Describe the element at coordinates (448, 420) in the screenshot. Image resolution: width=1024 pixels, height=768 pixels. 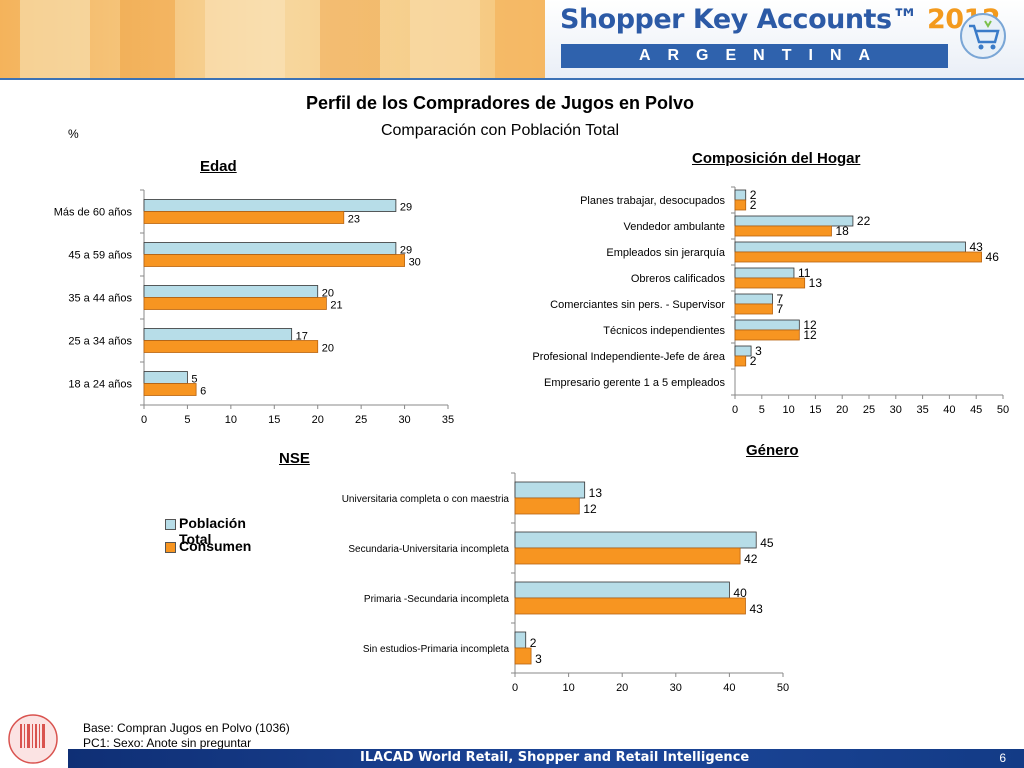
I see `x-tick-label: 35` at that location.